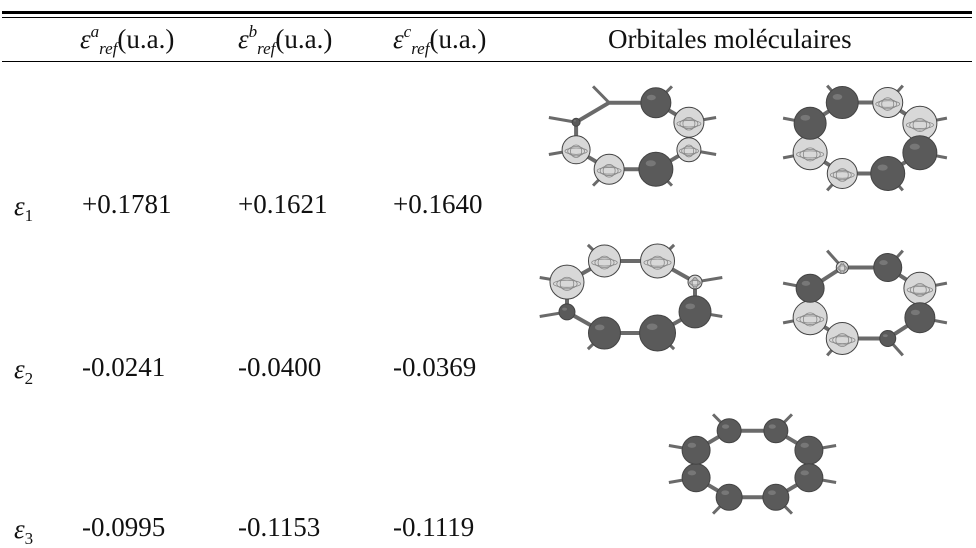 This screenshot has width=976, height=548. What do you see at coordinates (562, 120) in the screenshot?
I see `h-bond` at bounding box center [562, 120].